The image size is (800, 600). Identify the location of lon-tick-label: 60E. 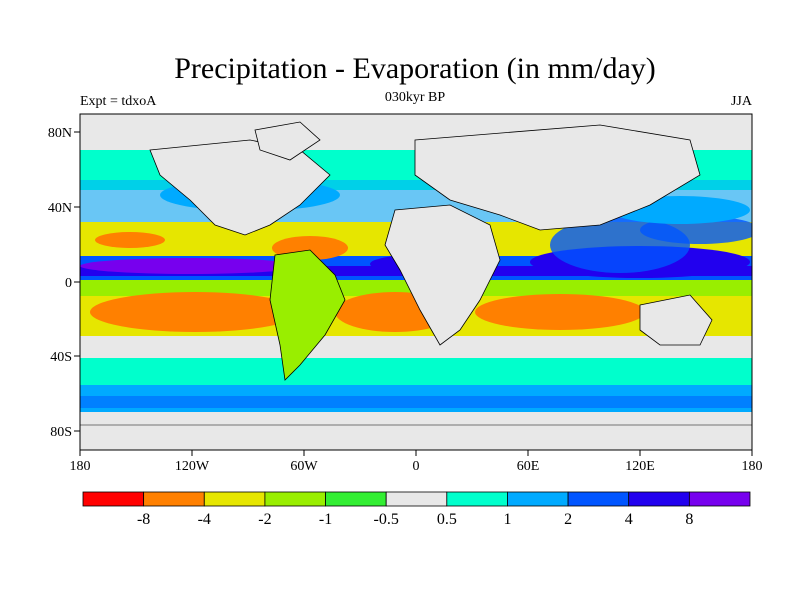
(528, 466).